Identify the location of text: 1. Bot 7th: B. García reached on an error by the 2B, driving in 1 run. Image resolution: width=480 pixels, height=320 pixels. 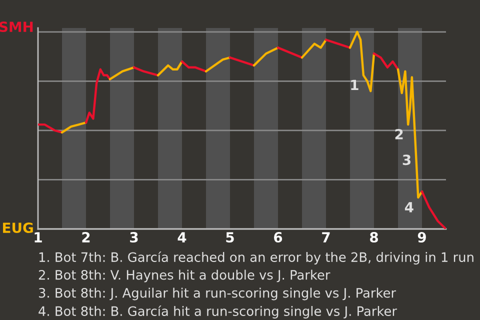
(256, 258).